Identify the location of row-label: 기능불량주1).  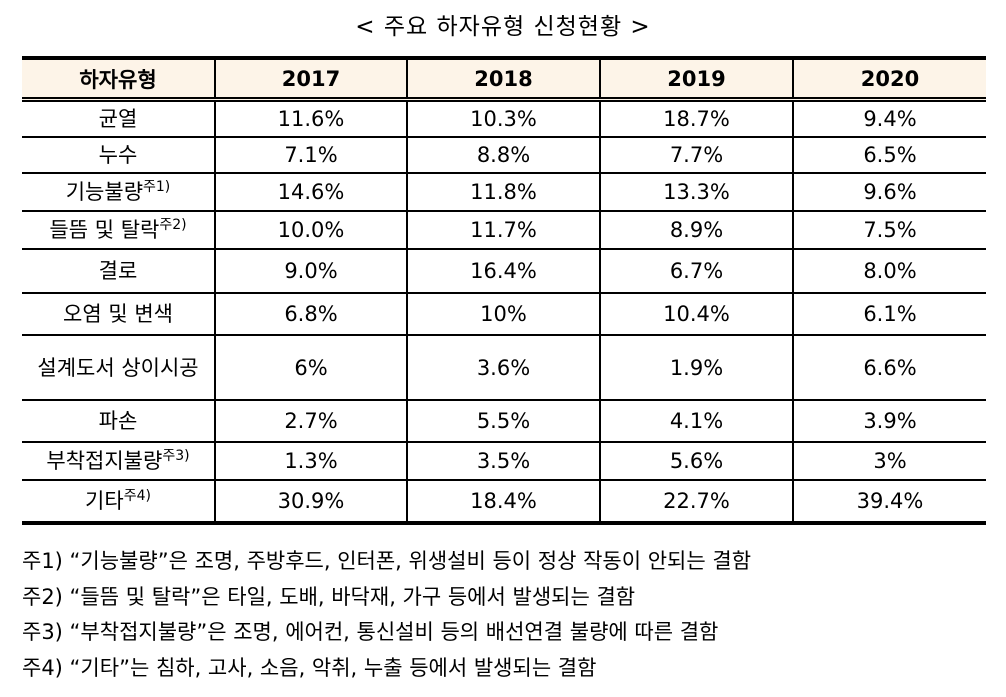
(119, 192).